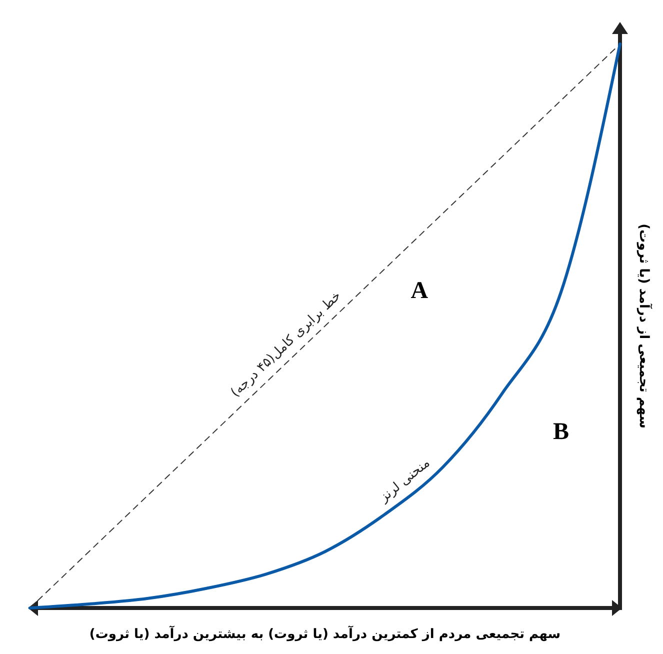 The width and height of the screenshot is (663, 654). Describe the element at coordinates (561, 431) in the screenshot. I see `annotation: B` at that location.